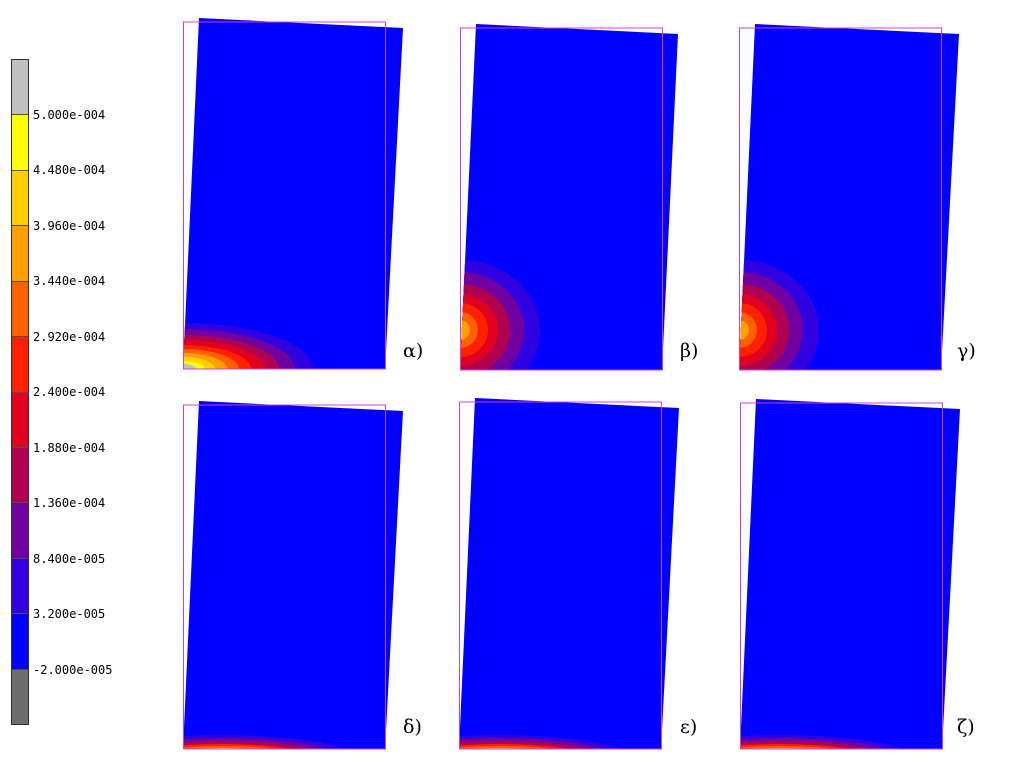 This screenshot has width=1024, height=768. I want to click on legend-tick-label: 5.000e-004, so click(69, 114).